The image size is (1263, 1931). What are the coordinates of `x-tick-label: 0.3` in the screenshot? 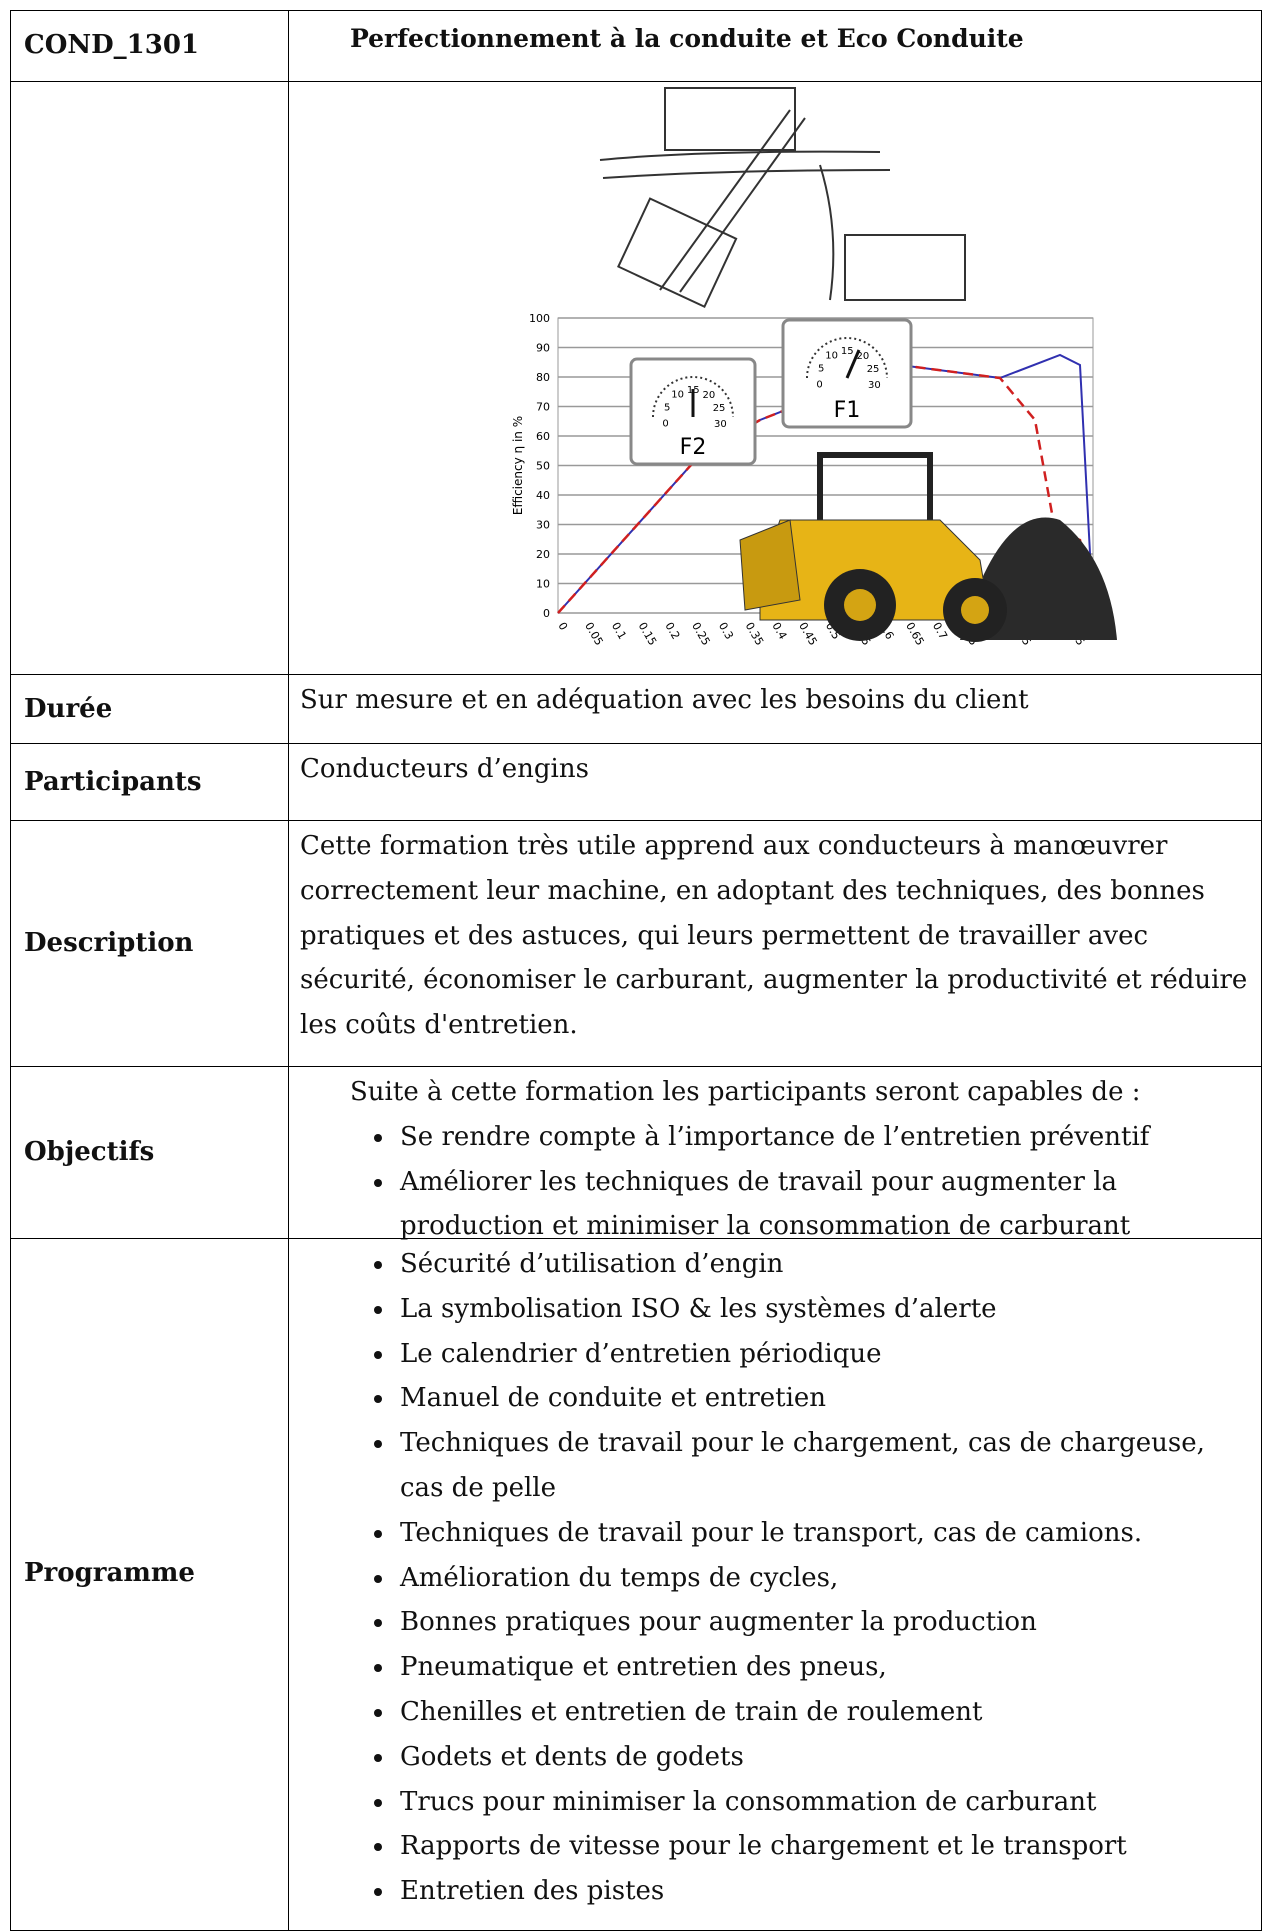 It's located at (726, 631).